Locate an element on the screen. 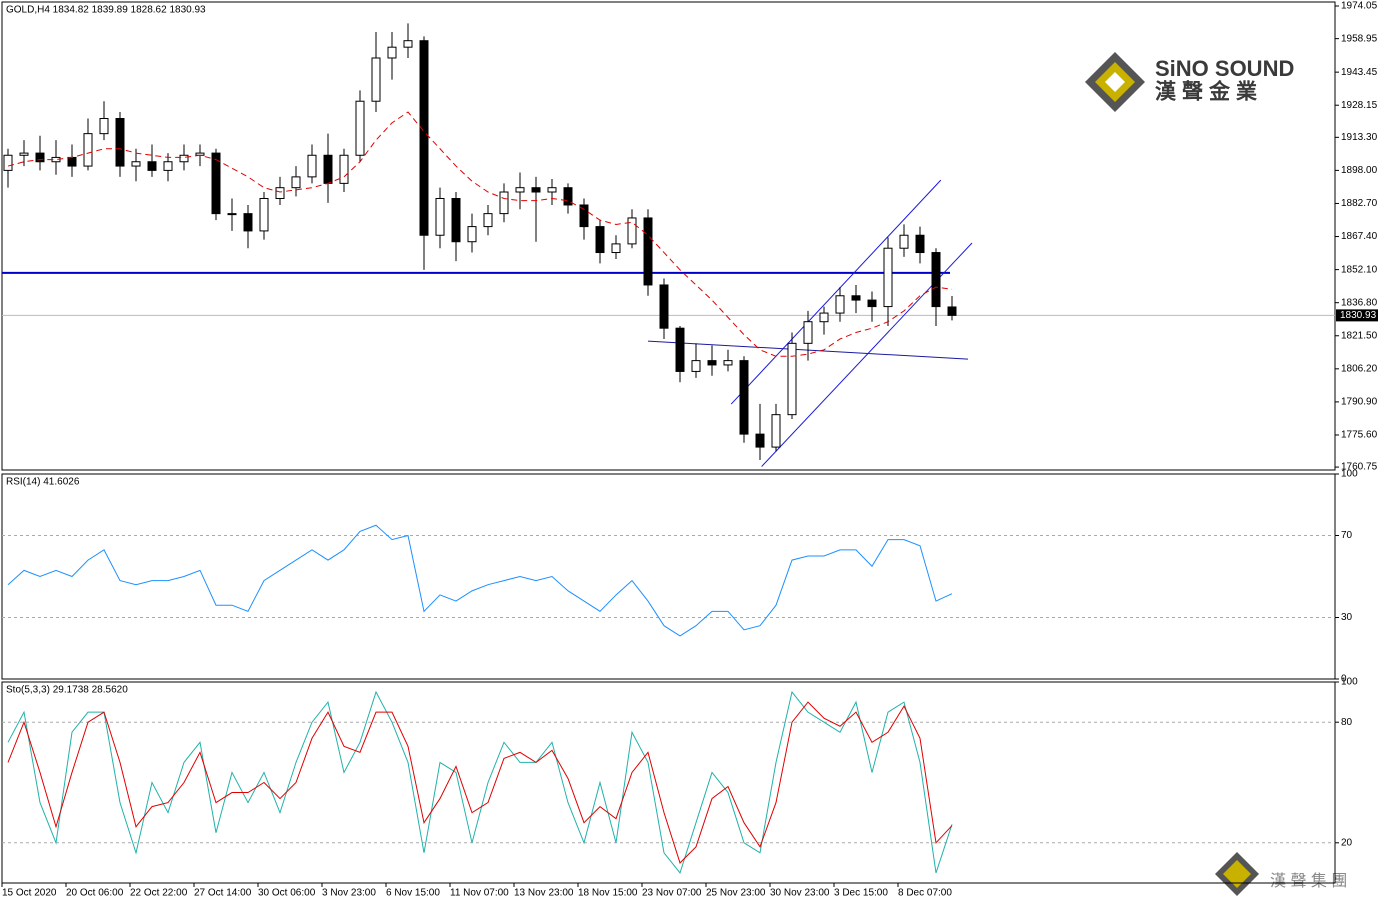 Image resolution: width=1379 pixels, height=901 pixels. x-tick-label: 11 Nov 07:00 is located at coordinates (479, 893).